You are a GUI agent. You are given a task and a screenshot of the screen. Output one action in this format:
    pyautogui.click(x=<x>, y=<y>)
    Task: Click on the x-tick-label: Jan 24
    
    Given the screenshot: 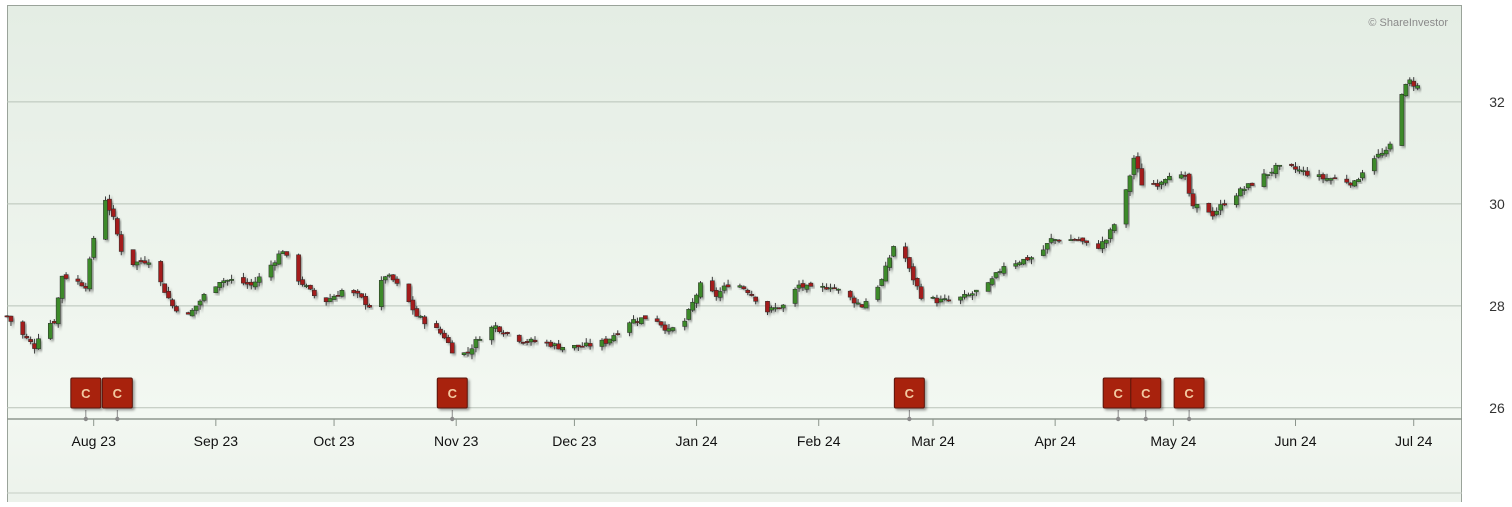 What is the action you would take?
    pyautogui.click(x=697, y=441)
    